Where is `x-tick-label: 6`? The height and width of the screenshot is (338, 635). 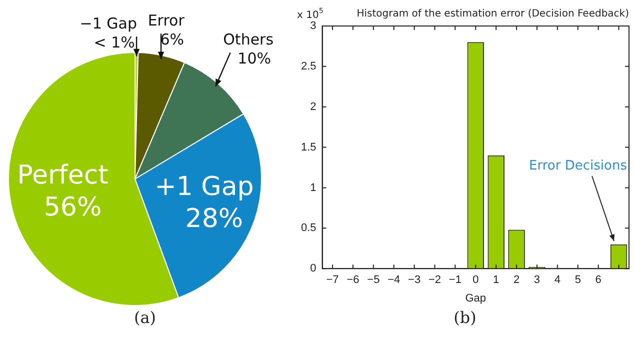
x-tick-label: 6 is located at coordinates (598, 280).